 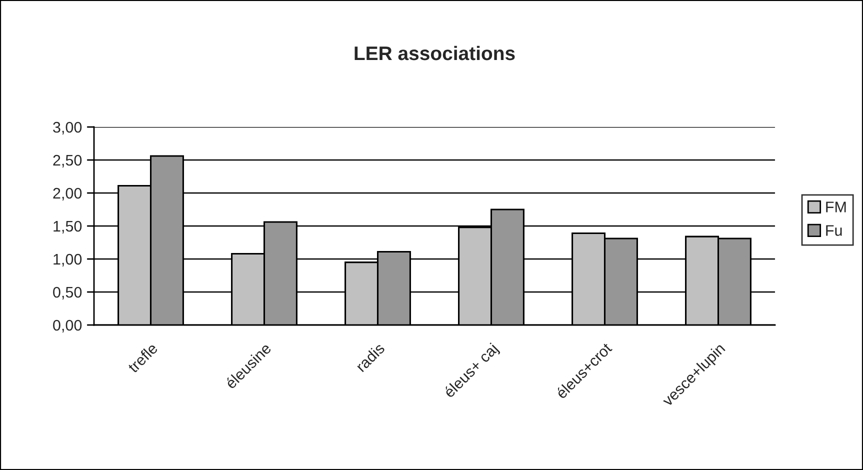 What do you see at coordinates (67, 194) in the screenshot?
I see `y-tick-label: 2,00` at bounding box center [67, 194].